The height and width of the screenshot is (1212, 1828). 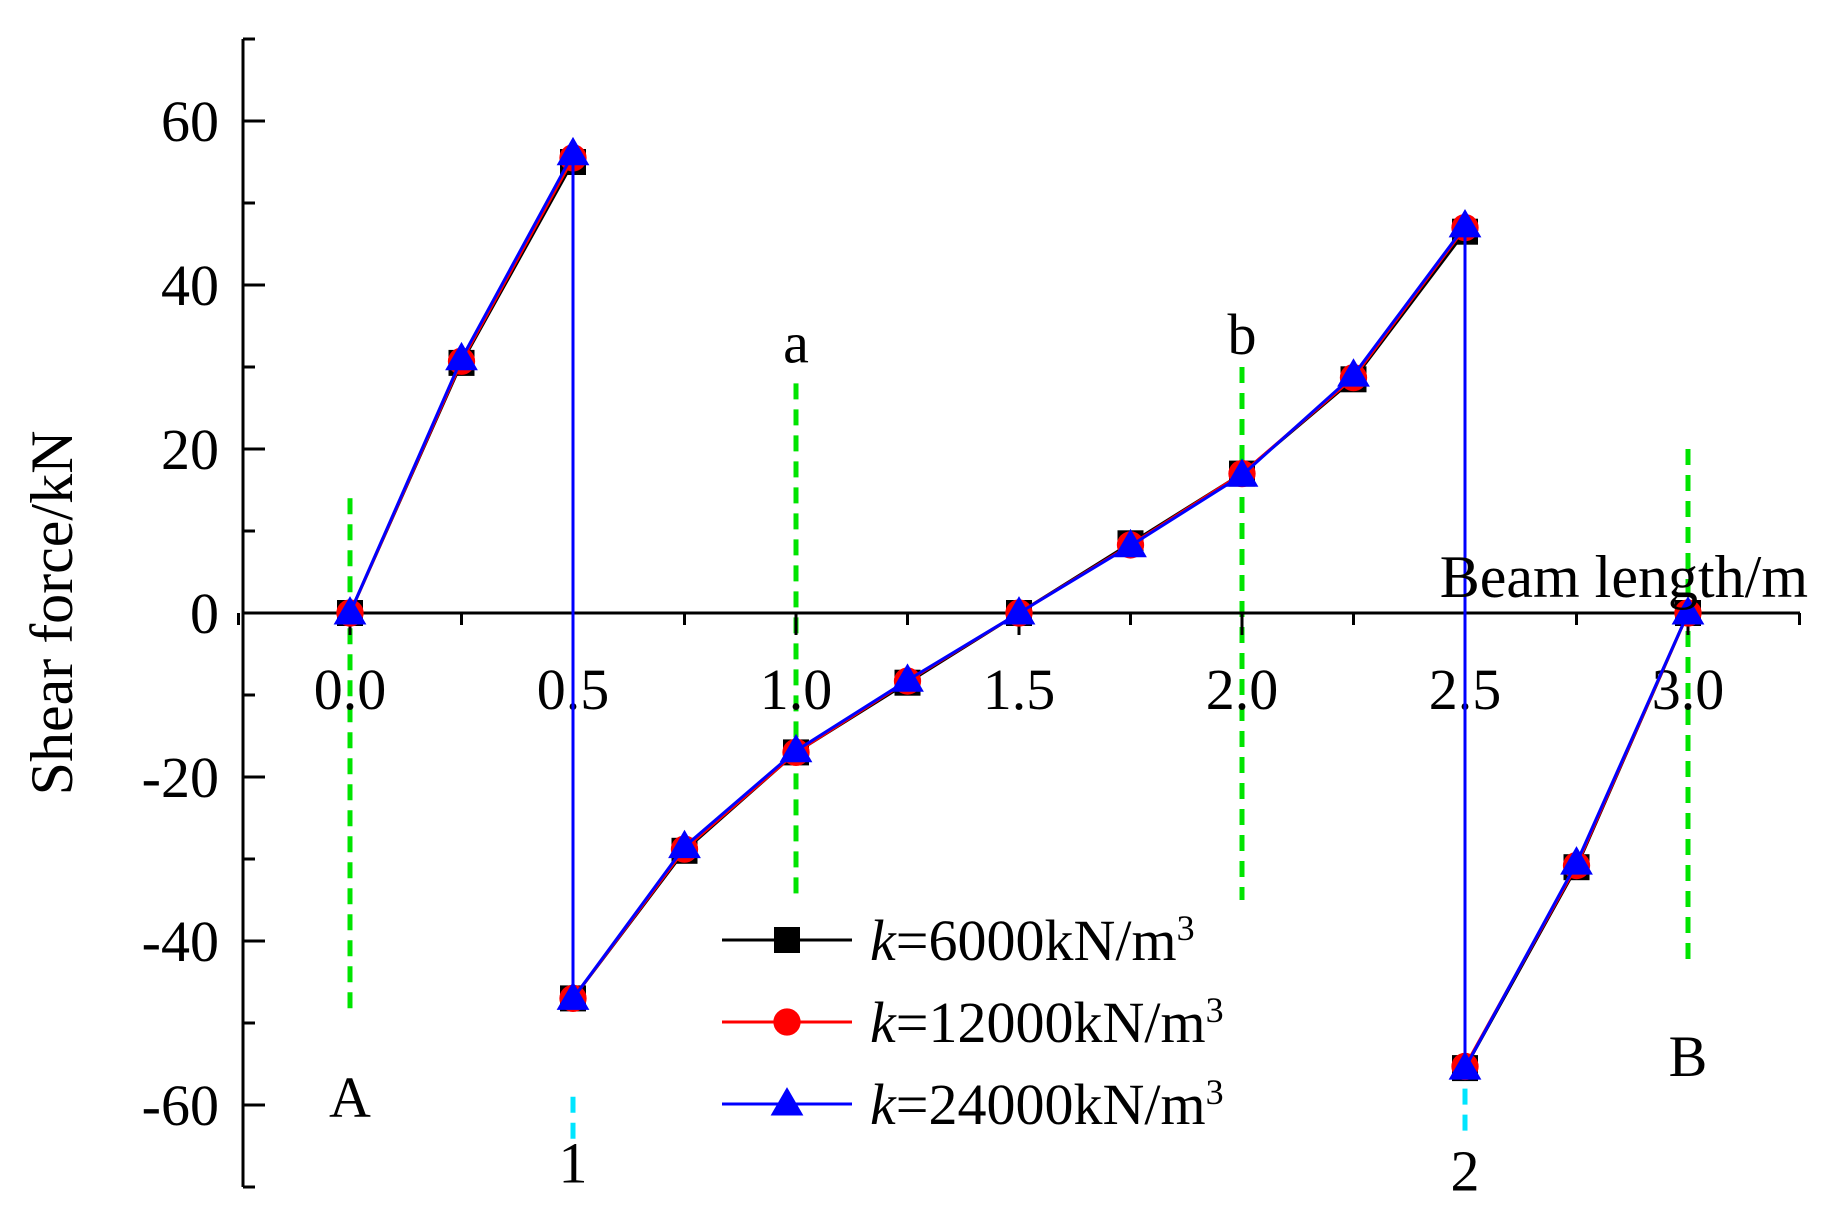 What do you see at coordinates (1242, 334) in the screenshot?
I see `reference-label: b` at bounding box center [1242, 334].